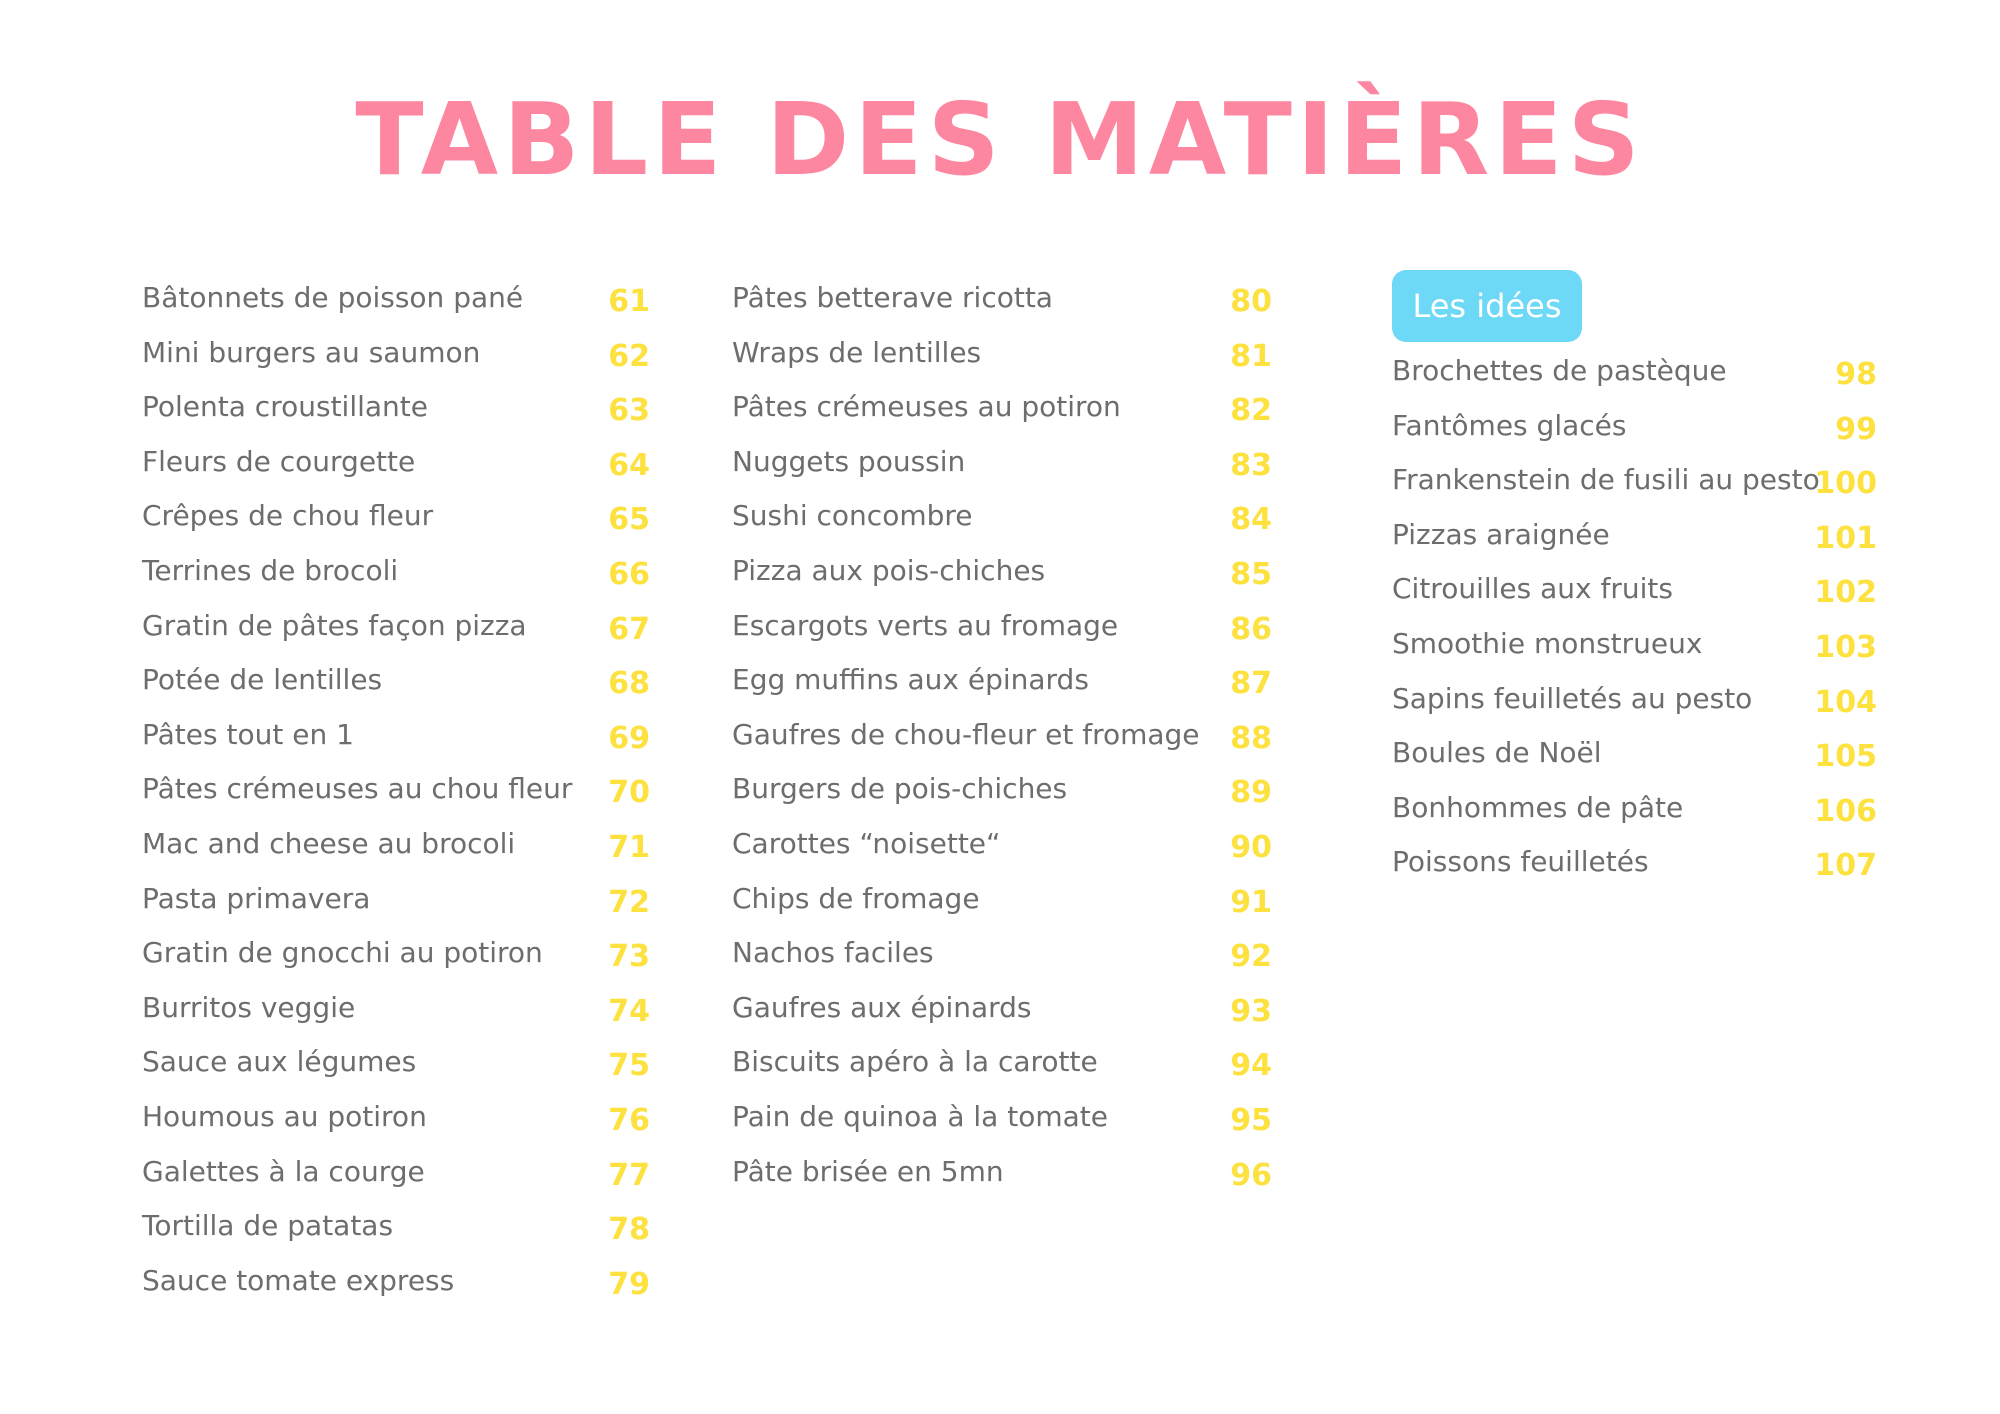 This screenshot has height=1414, width=2000. Describe the element at coordinates (629, 574) in the screenshot. I see `toc-entry-page-number: 66` at that location.